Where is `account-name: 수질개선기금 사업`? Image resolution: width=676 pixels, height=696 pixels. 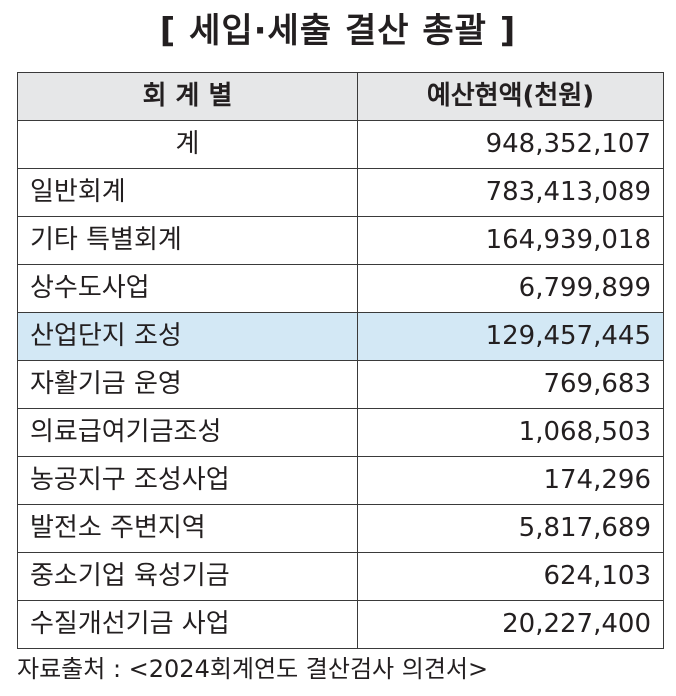 account-name: 수질개선기금 사업 is located at coordinates (187, 624).